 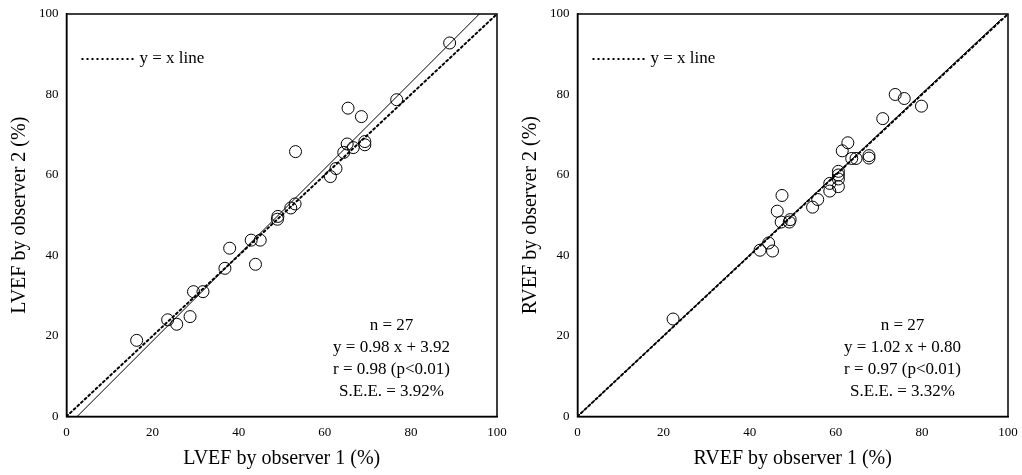 I want to click on y-axis-title: RVEF by observer 2 (%), so click(x=530, y=215).